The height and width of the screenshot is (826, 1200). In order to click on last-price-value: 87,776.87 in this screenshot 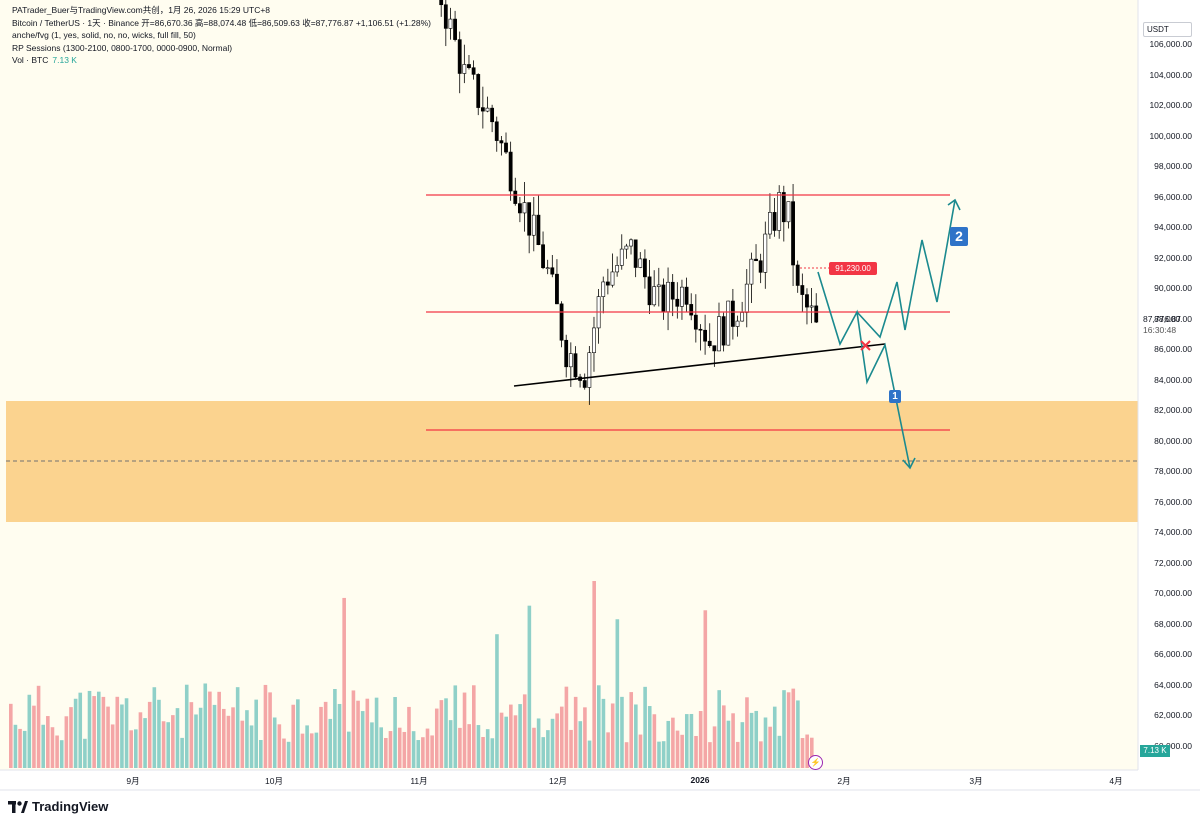, I will do `click(1162, 319)`.